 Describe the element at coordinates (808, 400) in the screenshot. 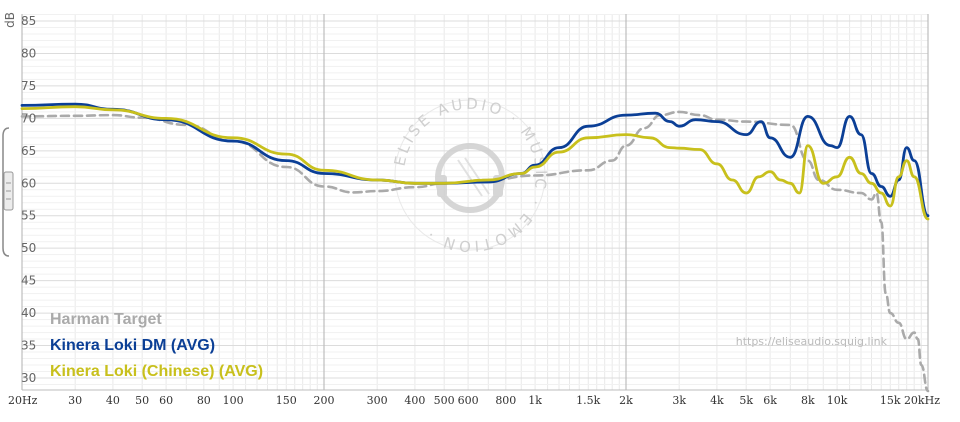

I see `x-tick-label: 8k` at that location.